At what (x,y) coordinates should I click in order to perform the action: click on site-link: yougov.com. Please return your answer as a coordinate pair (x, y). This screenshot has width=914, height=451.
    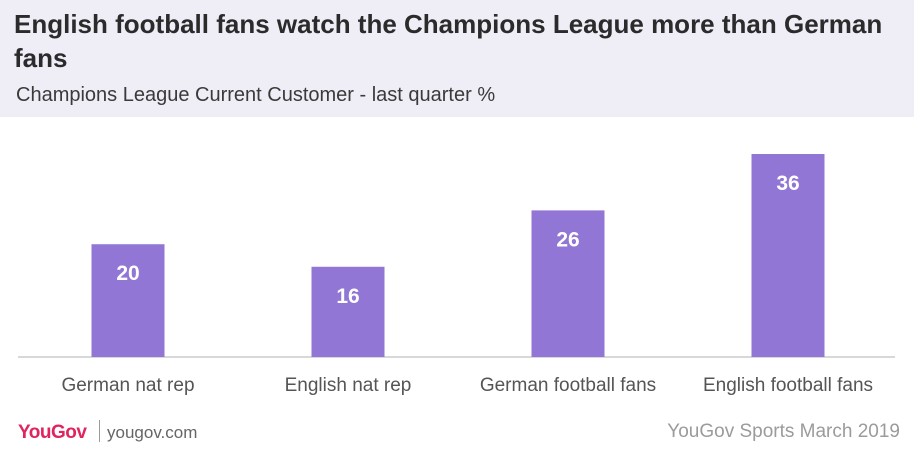
    Looking at the image, I should click on (152, 432).